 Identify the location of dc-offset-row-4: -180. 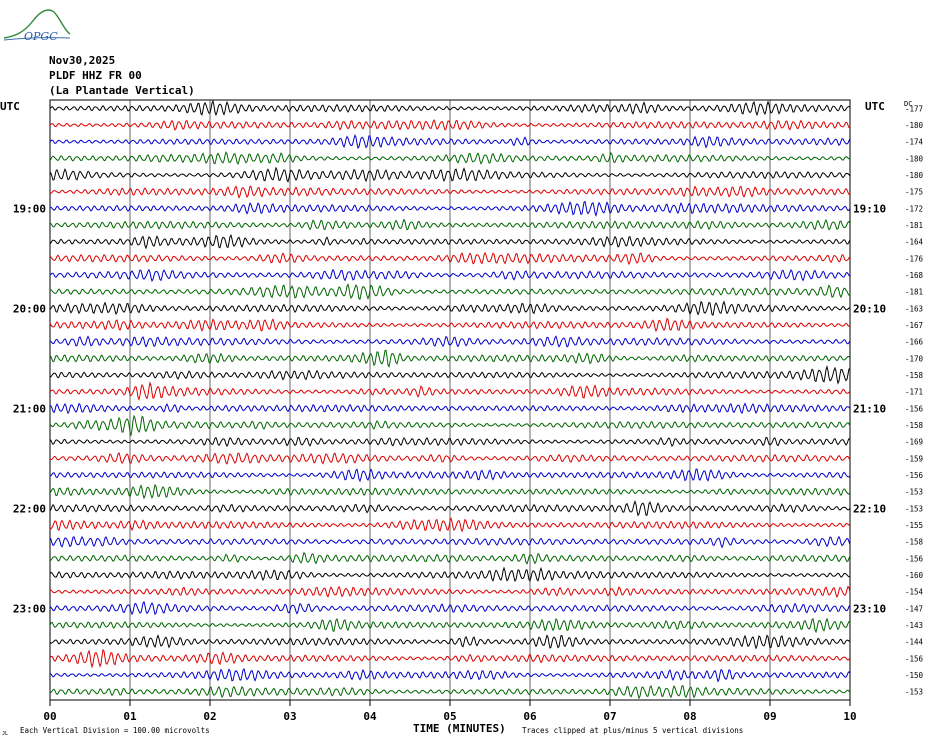
(914, 175).